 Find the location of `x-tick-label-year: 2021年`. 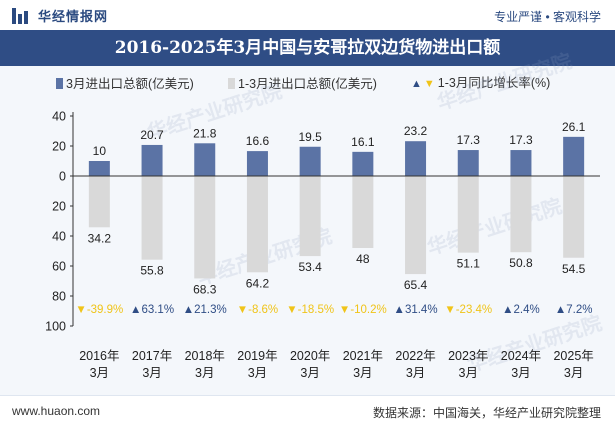

x-tick-label-year: 2021年 is located at coordinates (363, 356).